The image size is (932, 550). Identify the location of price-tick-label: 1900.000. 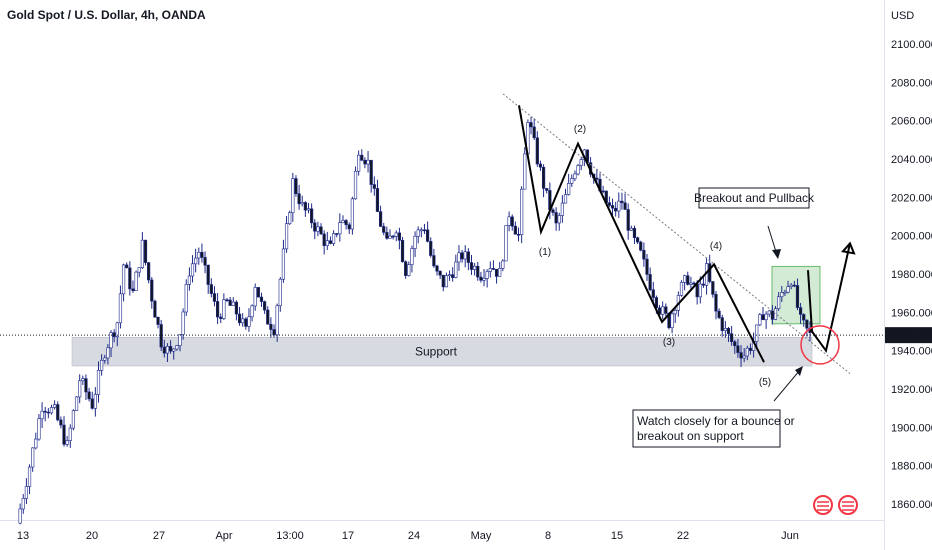
(911, 428).